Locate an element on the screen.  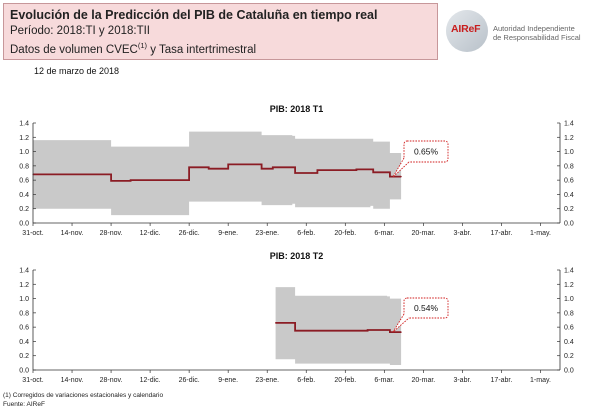
data-description-suffix: y Tasa intertrimestral is located at coordinates (202, 49).